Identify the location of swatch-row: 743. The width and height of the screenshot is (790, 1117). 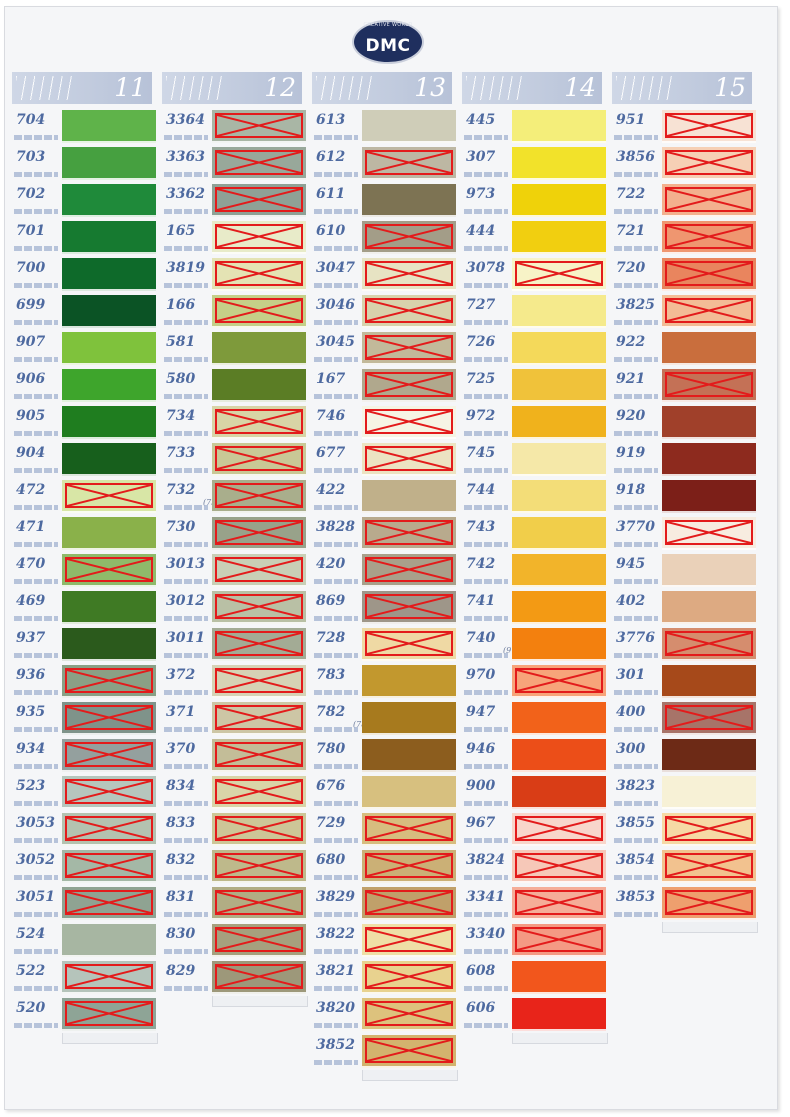
(534, 533).